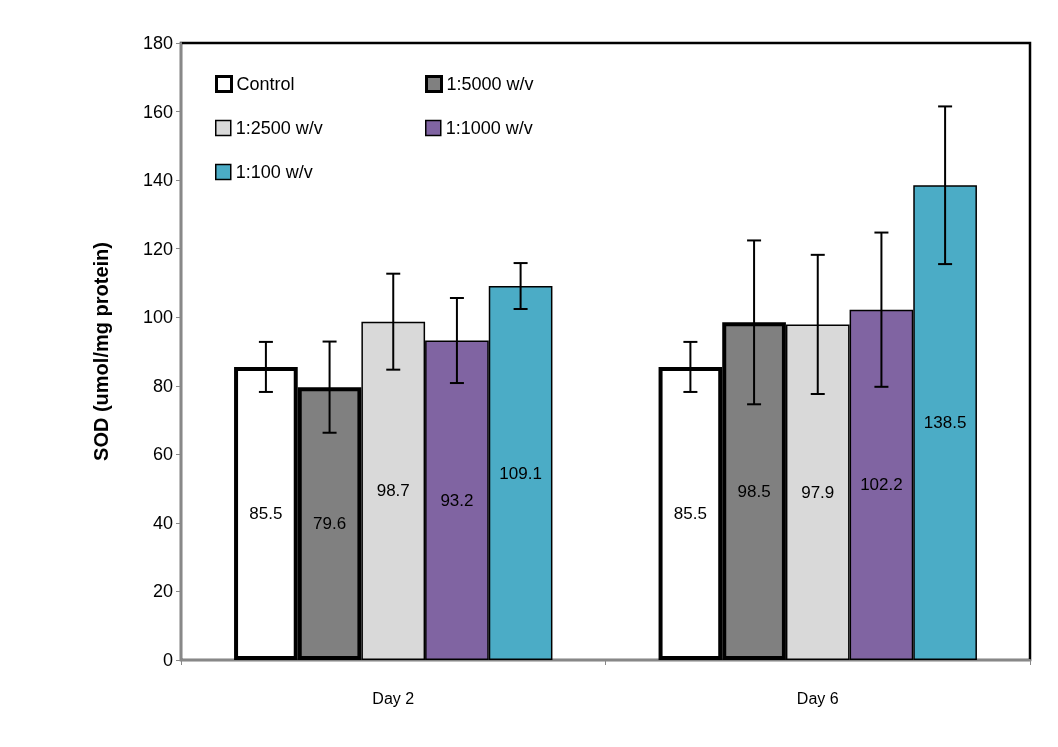  I want to click on data-label: 79.6, so click(330, 524).